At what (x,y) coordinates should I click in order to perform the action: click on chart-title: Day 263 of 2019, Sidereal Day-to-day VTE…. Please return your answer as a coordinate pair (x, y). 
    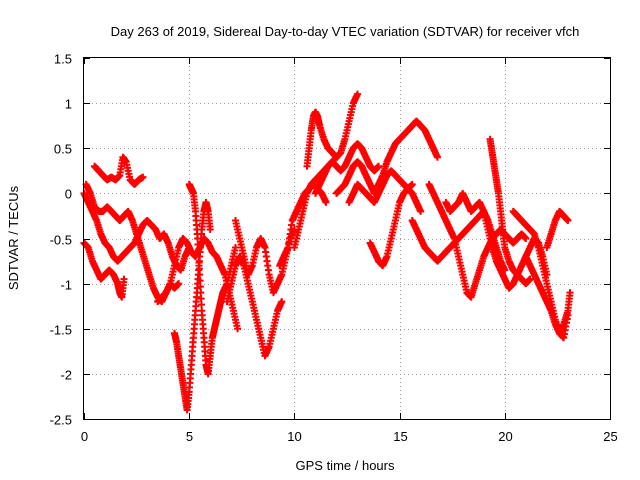
    Looking at the image, I should click on (345, 31).